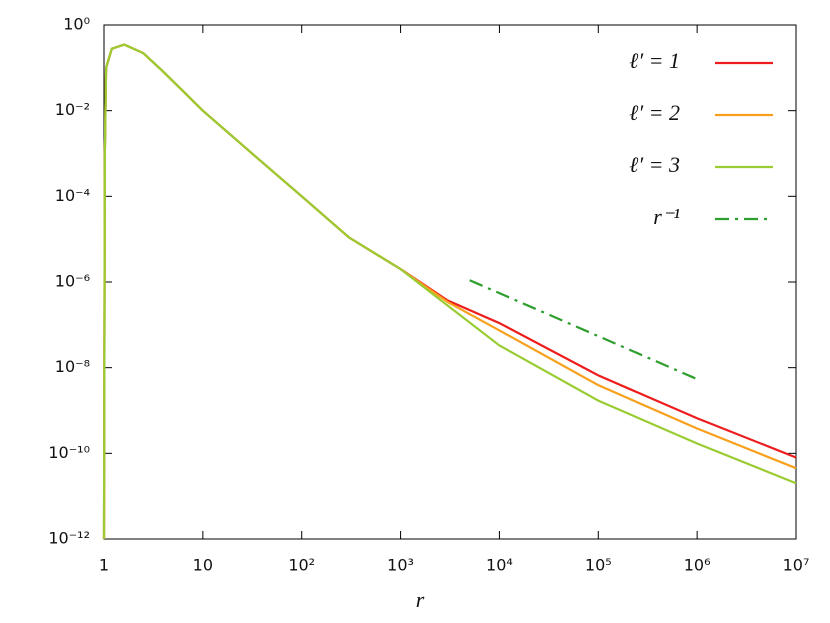  Describe the element at coordinates (666, 216) in the screenshot. I see `legend-label: r⁻¹` at that location.